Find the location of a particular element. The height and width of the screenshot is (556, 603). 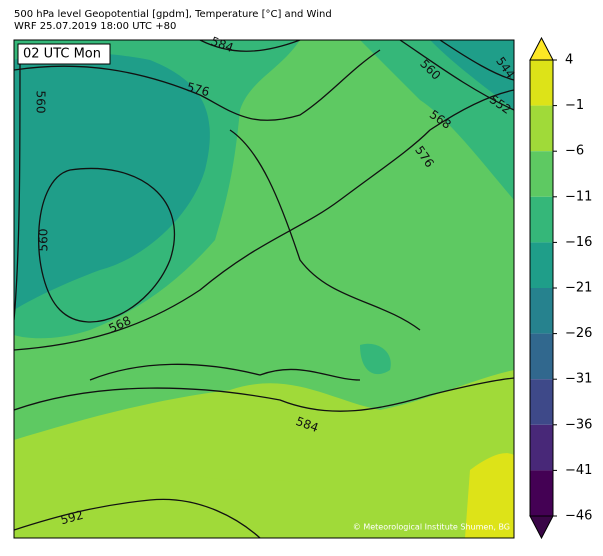

contour-label: 576 is located at coordinates (198, 89).